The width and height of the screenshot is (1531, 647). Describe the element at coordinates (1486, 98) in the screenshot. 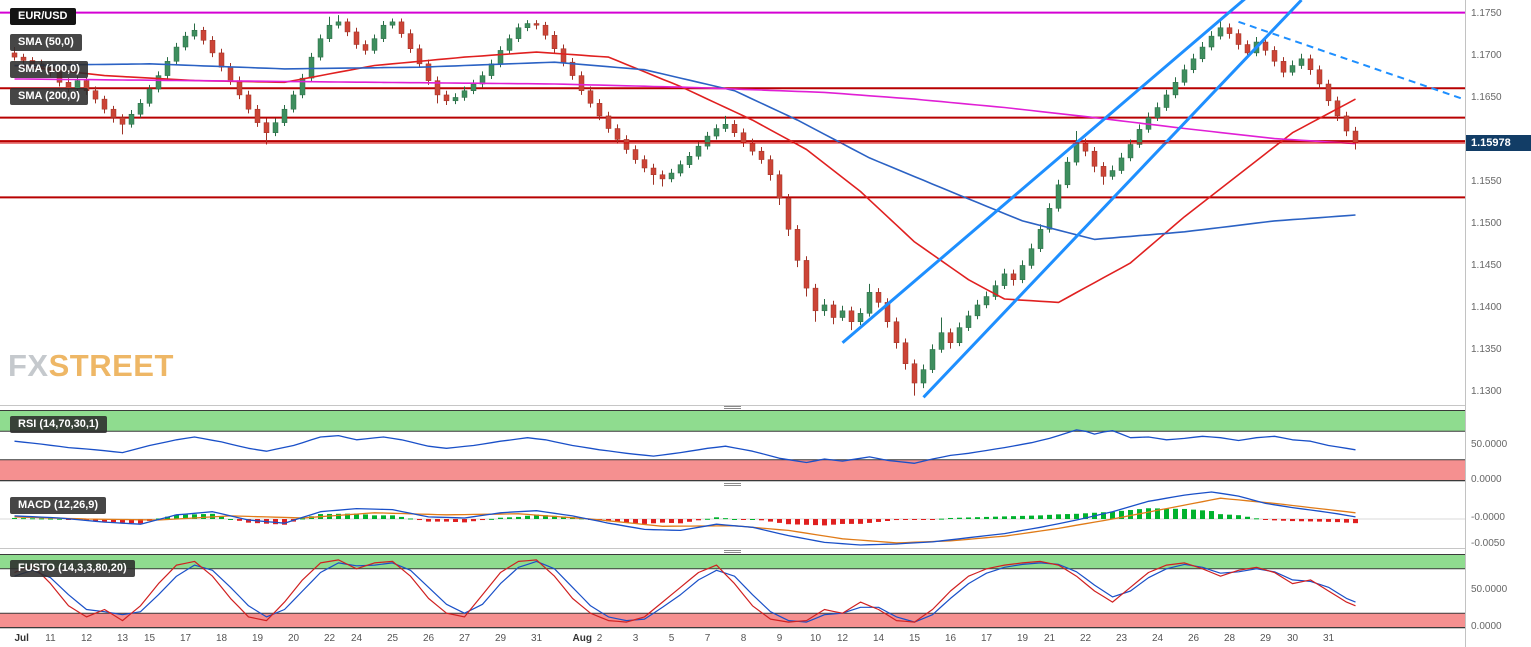

I see `price-axis-label: 1.1650` at that location.